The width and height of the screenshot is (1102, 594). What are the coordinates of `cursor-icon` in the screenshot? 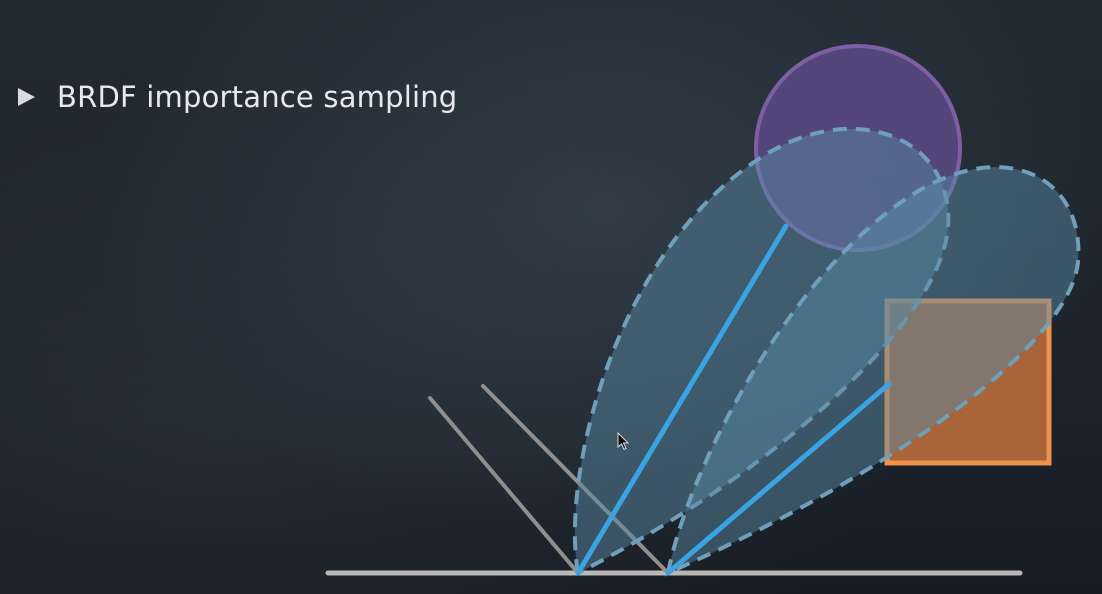 It's located at (623, 441).